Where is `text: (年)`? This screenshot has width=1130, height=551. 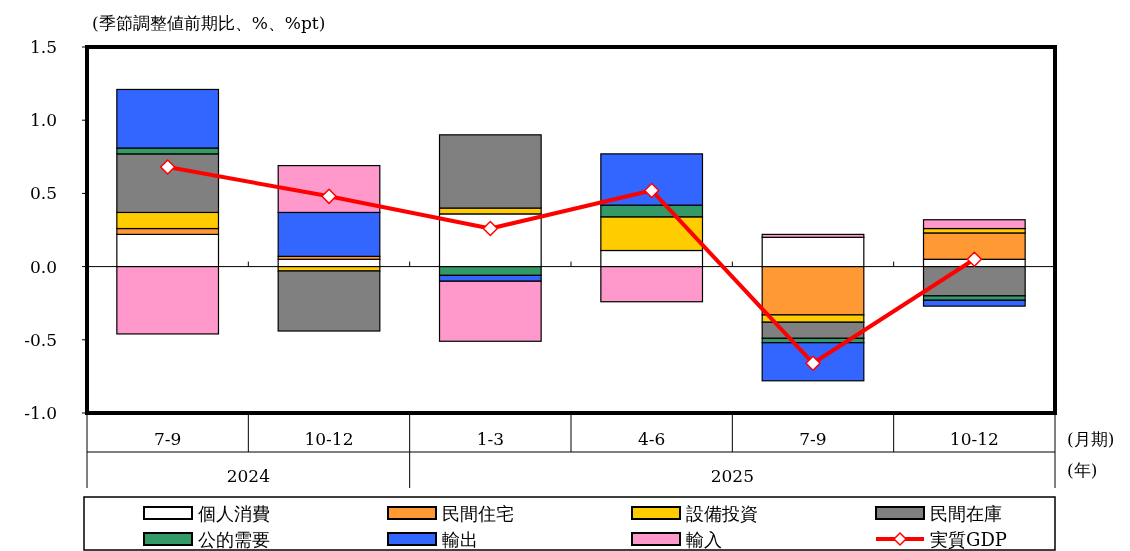 text: (年) is located at coordinates (1082, 470).